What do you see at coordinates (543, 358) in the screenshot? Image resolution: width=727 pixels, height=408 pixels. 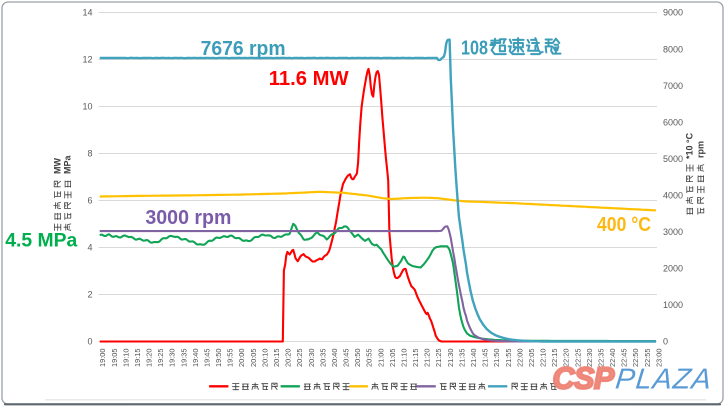 I see `svg-text: 22:10` at bounding box center [543, 358].